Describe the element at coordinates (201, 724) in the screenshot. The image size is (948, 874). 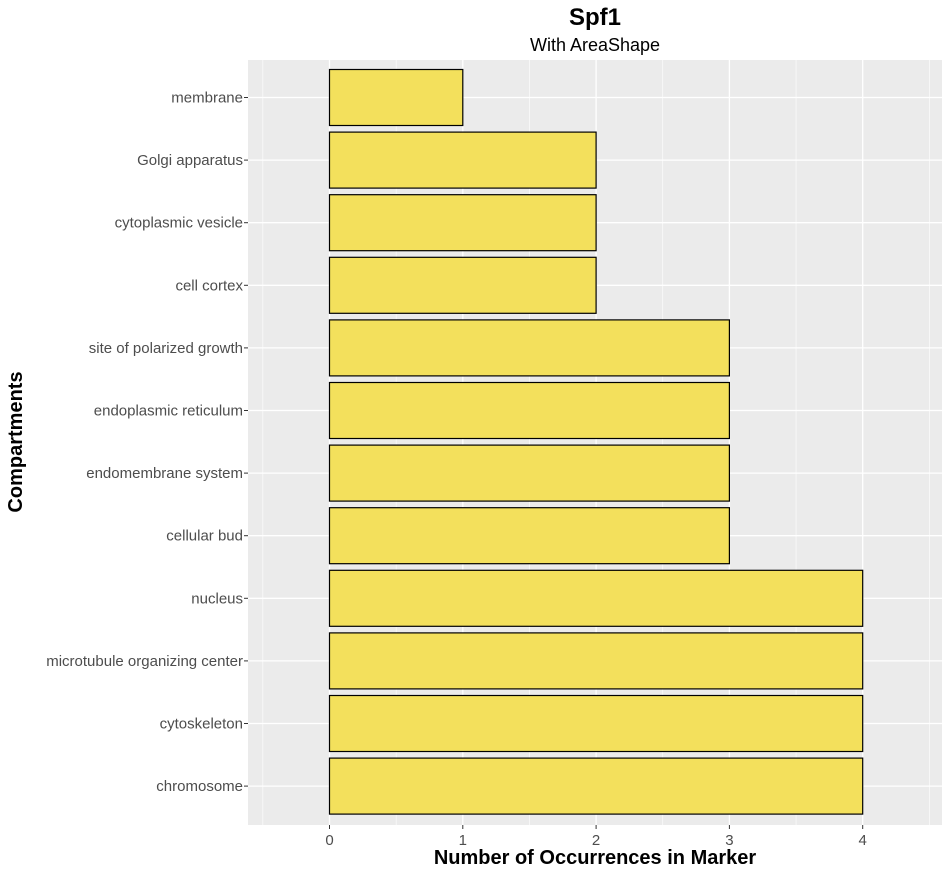
I see `y-tick-label: cytoskeleton` at that location.